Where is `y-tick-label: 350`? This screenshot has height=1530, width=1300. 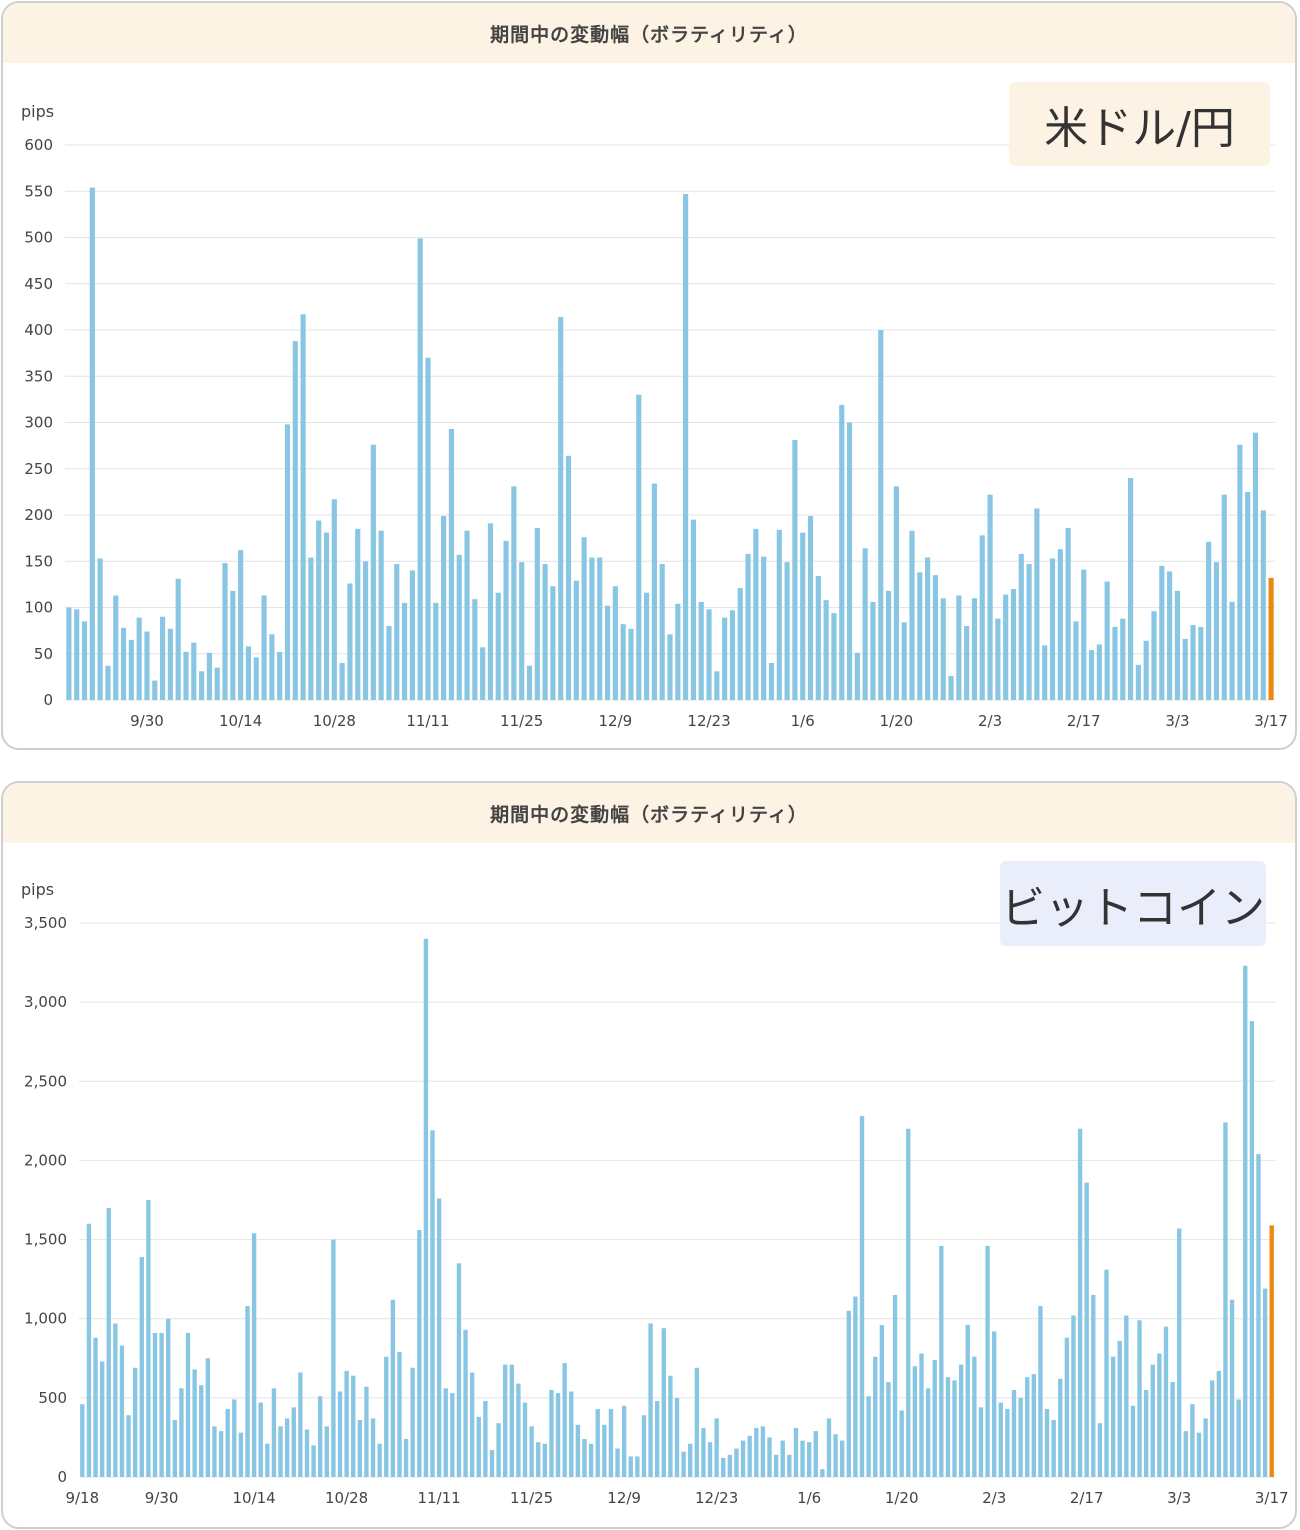 y-tick-label: 350 is located at coordinates (38, 376).